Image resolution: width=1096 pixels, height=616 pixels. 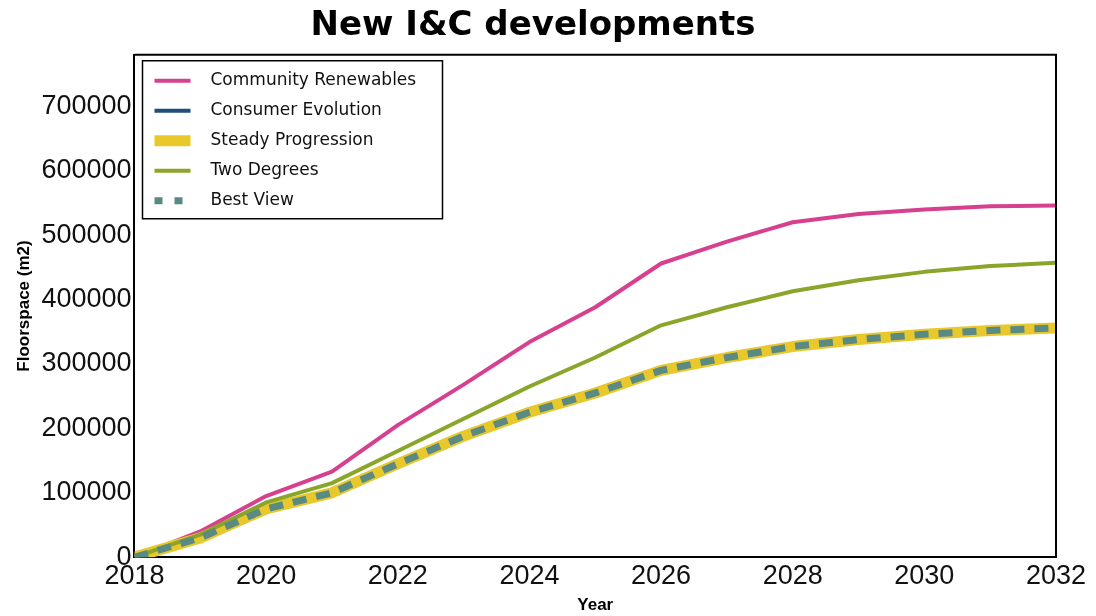 I want to click on x-tick-label: 2032, so click(x=1056, y=574).